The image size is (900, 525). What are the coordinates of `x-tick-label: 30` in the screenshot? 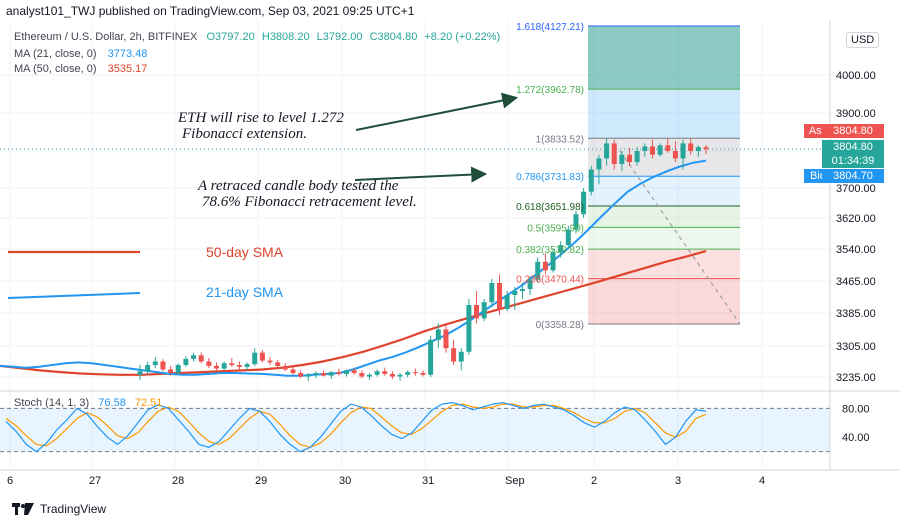 It's located at (345, 481).